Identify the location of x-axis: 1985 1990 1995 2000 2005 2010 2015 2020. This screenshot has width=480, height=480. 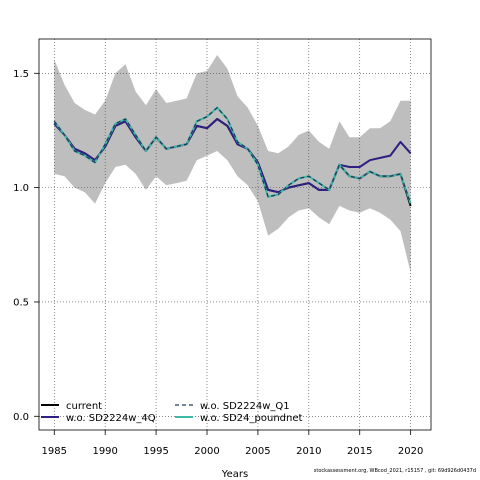
(232, 443).